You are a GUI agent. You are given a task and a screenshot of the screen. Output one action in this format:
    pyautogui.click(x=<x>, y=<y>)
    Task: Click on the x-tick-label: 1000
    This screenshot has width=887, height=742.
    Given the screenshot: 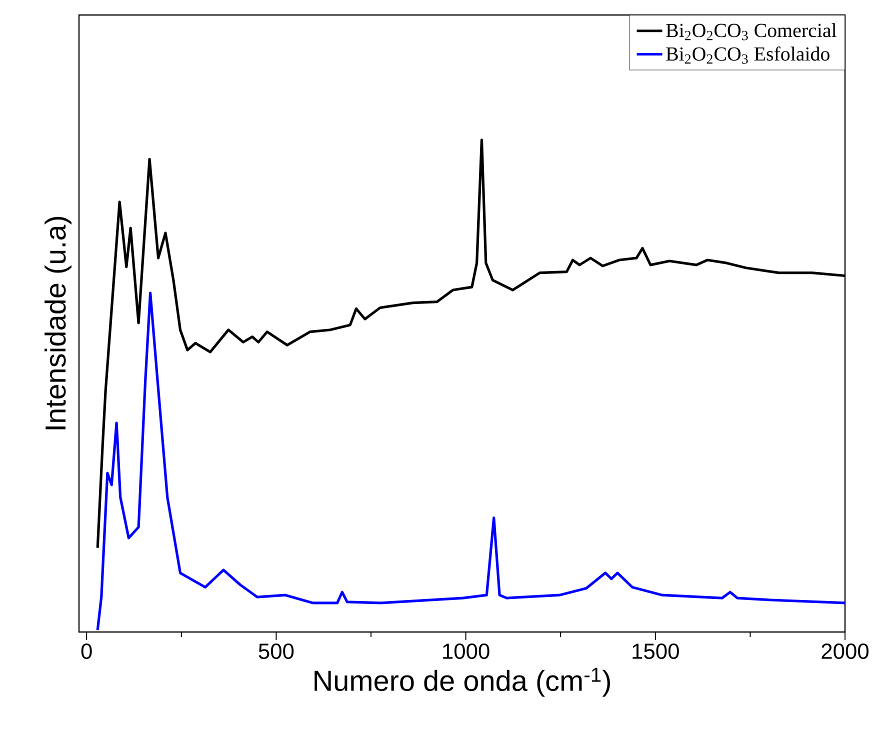 What is the action you would take?
    pyautogui.click(x=466, y=651)
    